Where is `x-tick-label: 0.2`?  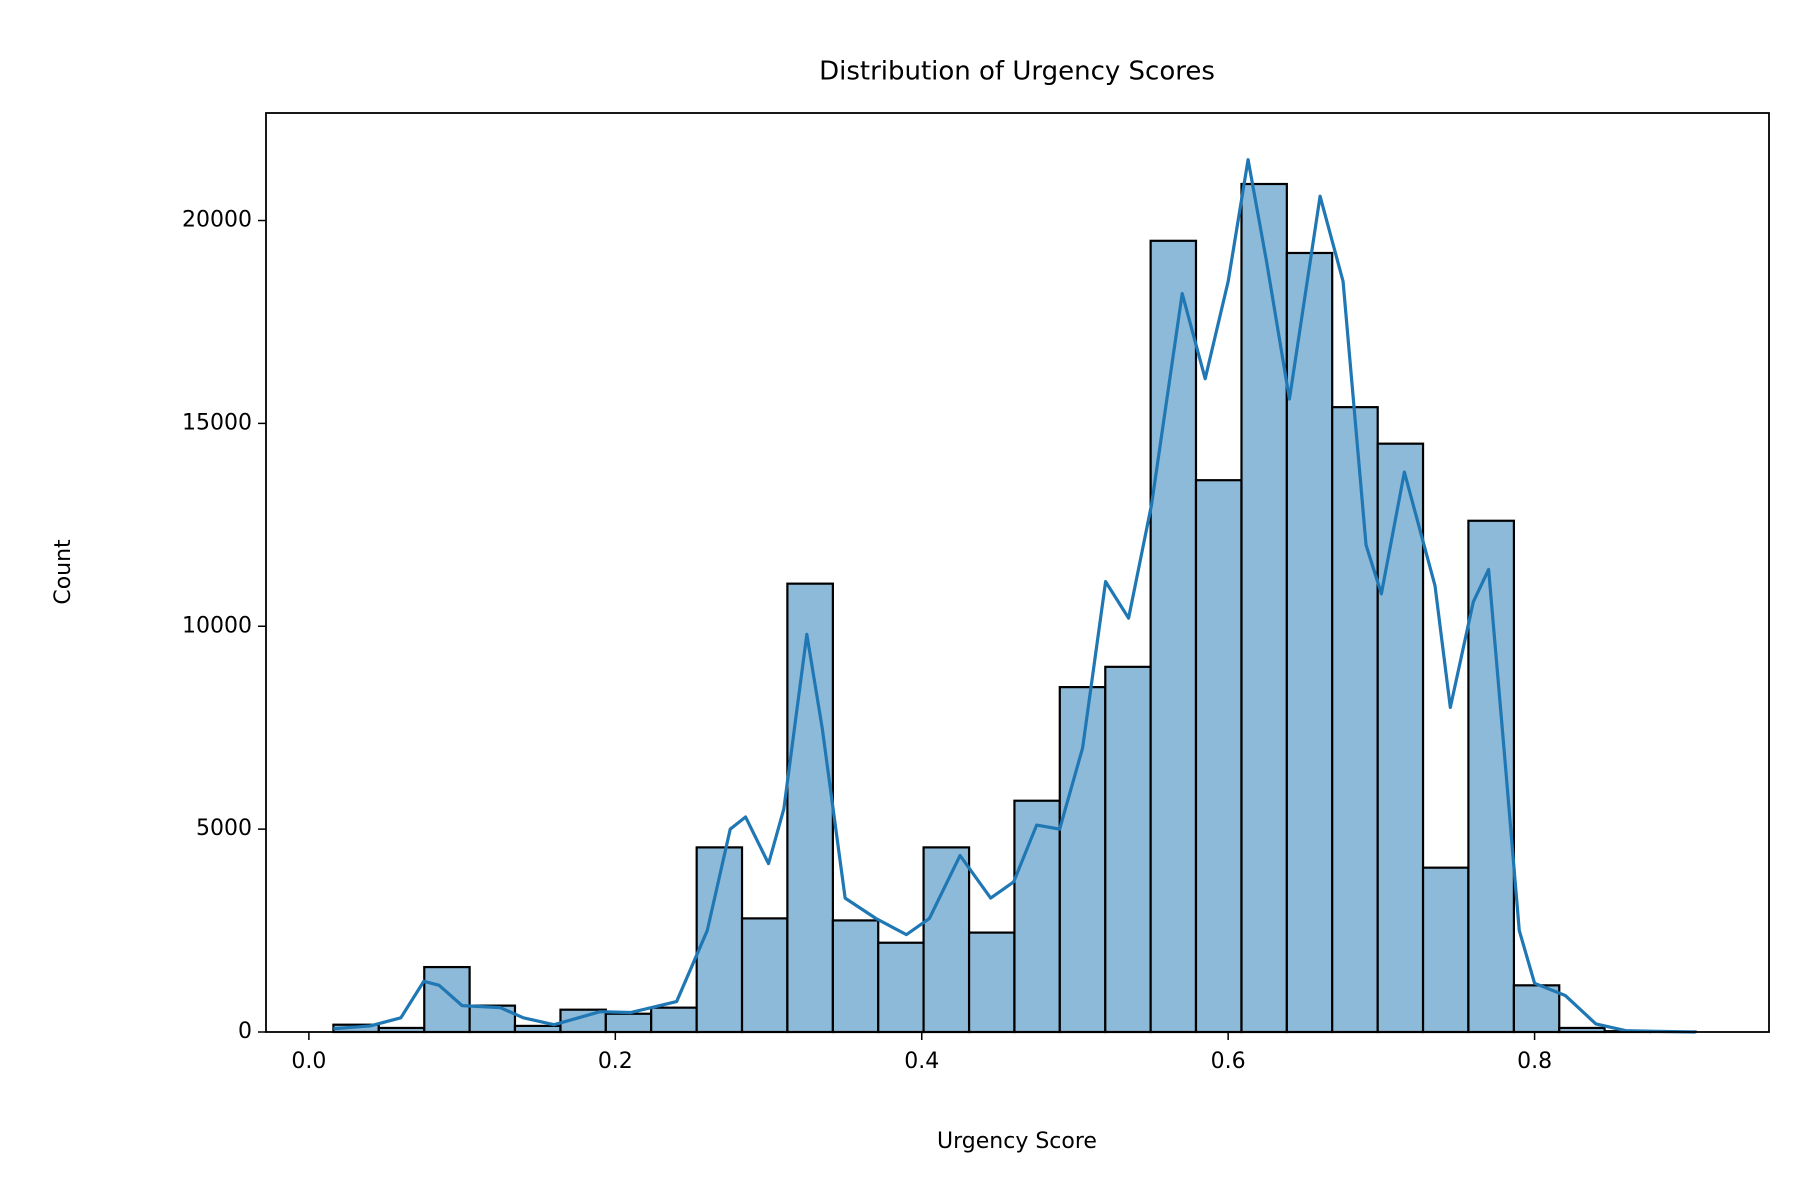 x-tick-label: 0.2 is located at coordinates (615, 1061).